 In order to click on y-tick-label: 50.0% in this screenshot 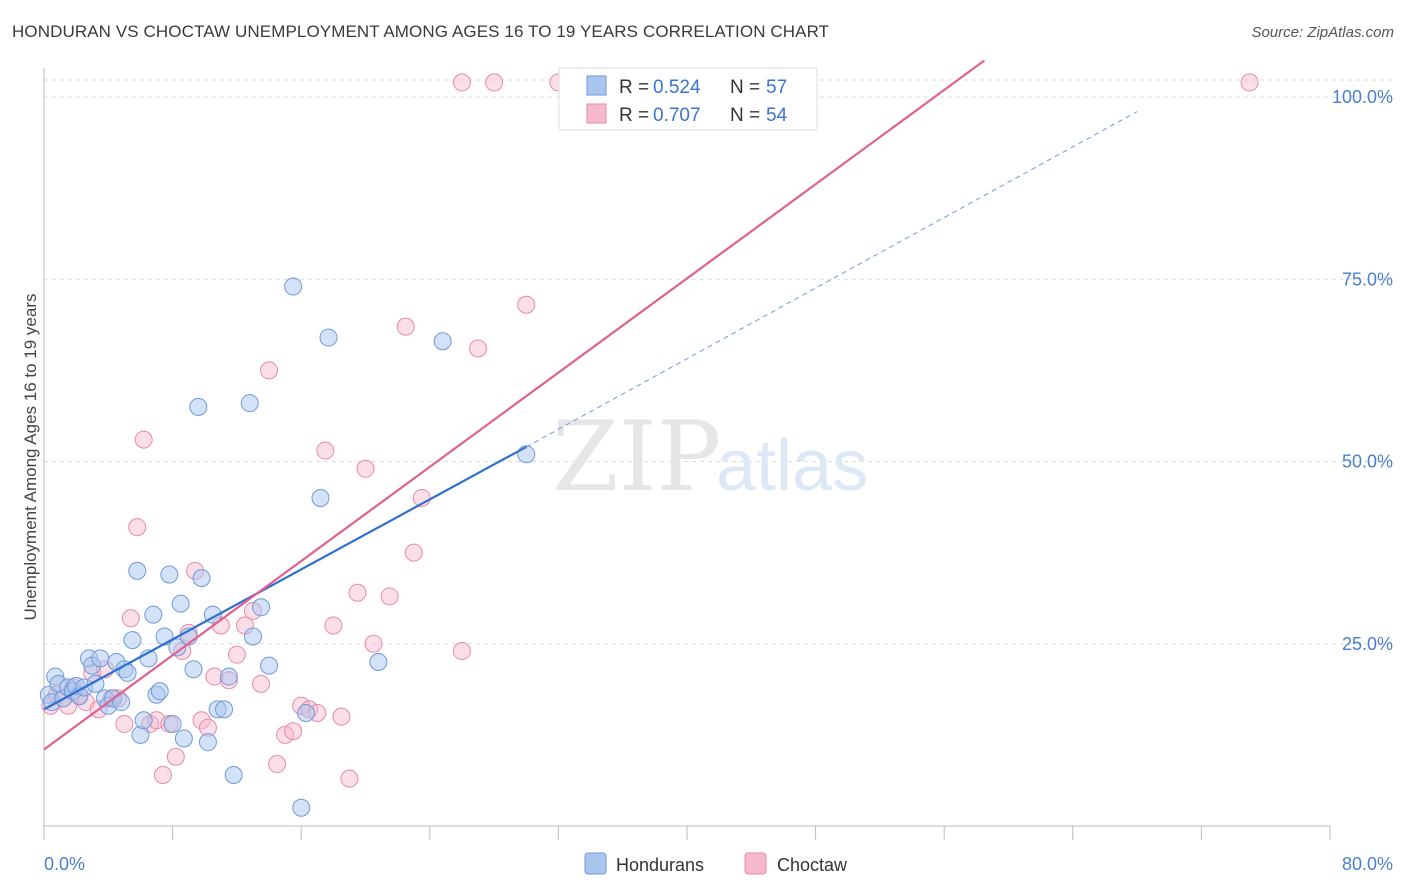, I will do `click(1367, 462)`.